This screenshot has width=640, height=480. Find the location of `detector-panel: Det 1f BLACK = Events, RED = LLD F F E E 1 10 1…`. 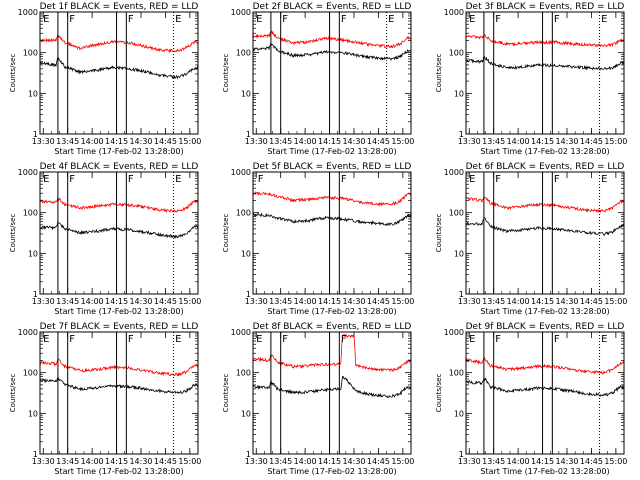

detector-panel: Det 1f BLACK = Events, RED = LLD F F E E 1 10 1… is located at coordinates (105, 79).